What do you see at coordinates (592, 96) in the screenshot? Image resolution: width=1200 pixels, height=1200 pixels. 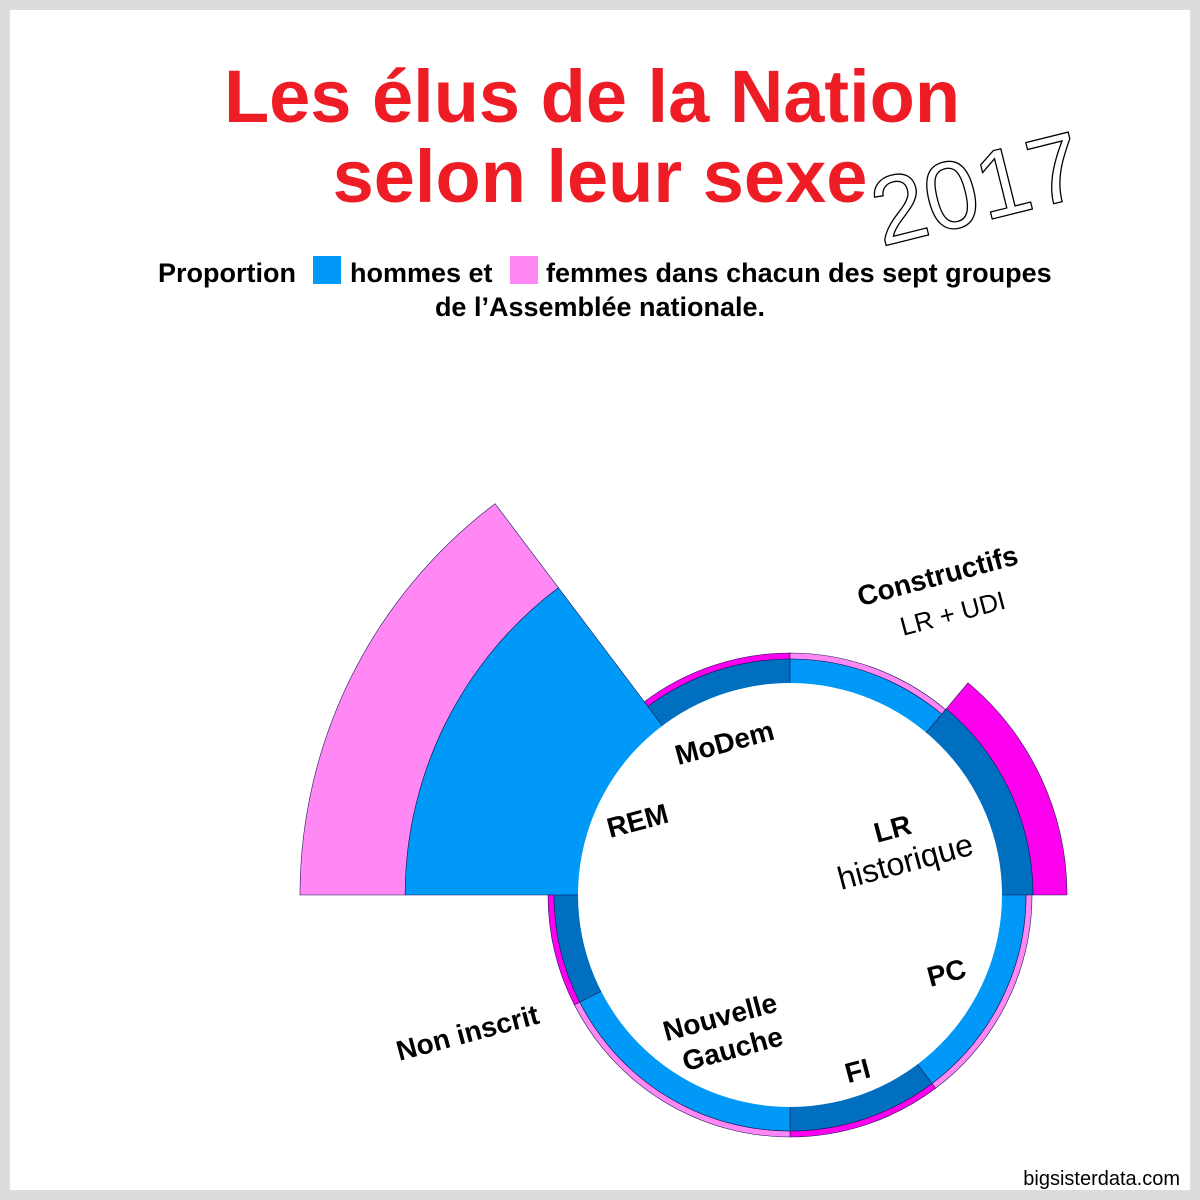 I see `chart-title-line1: Les élus de la Nation` at bounding box center [592, 96].